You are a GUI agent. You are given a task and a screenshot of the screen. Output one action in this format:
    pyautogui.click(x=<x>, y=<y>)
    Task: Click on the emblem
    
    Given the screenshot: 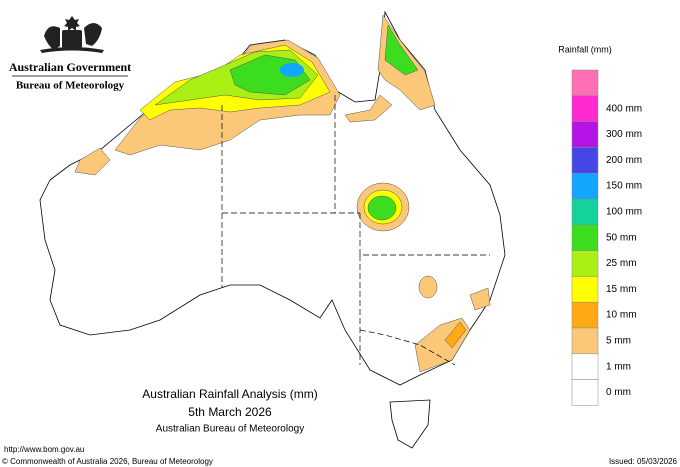 What is the action you would take?
    pyautogui.click(x=72, y=34)
    